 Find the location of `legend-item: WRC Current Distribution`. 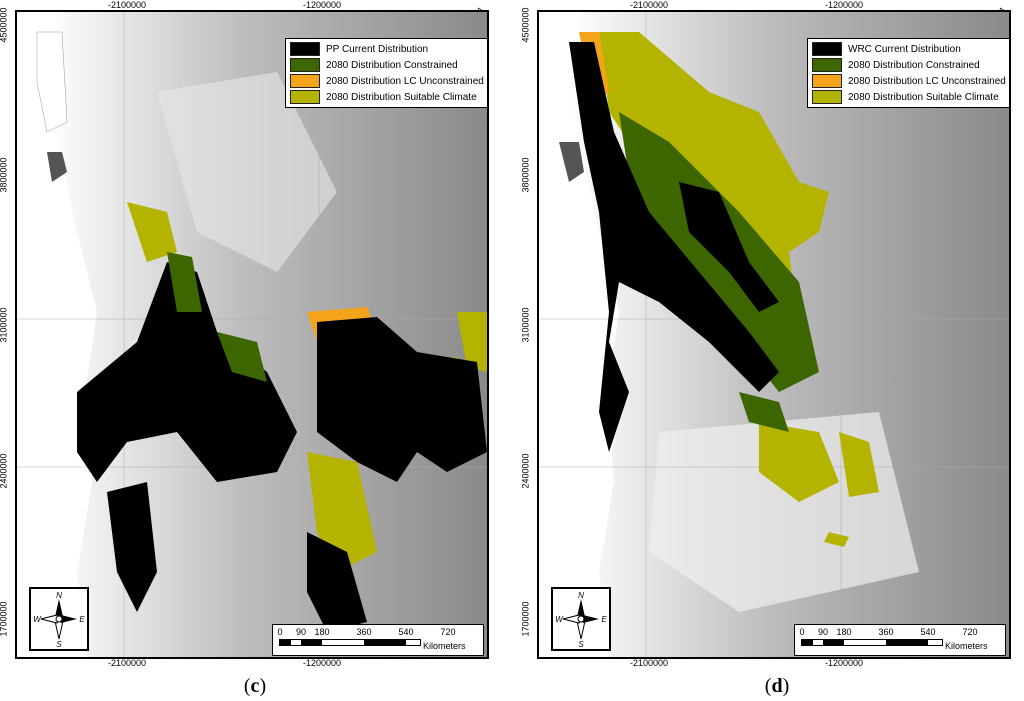

legend-item: WRC Current Distribution is located at coordinates (910, 49).